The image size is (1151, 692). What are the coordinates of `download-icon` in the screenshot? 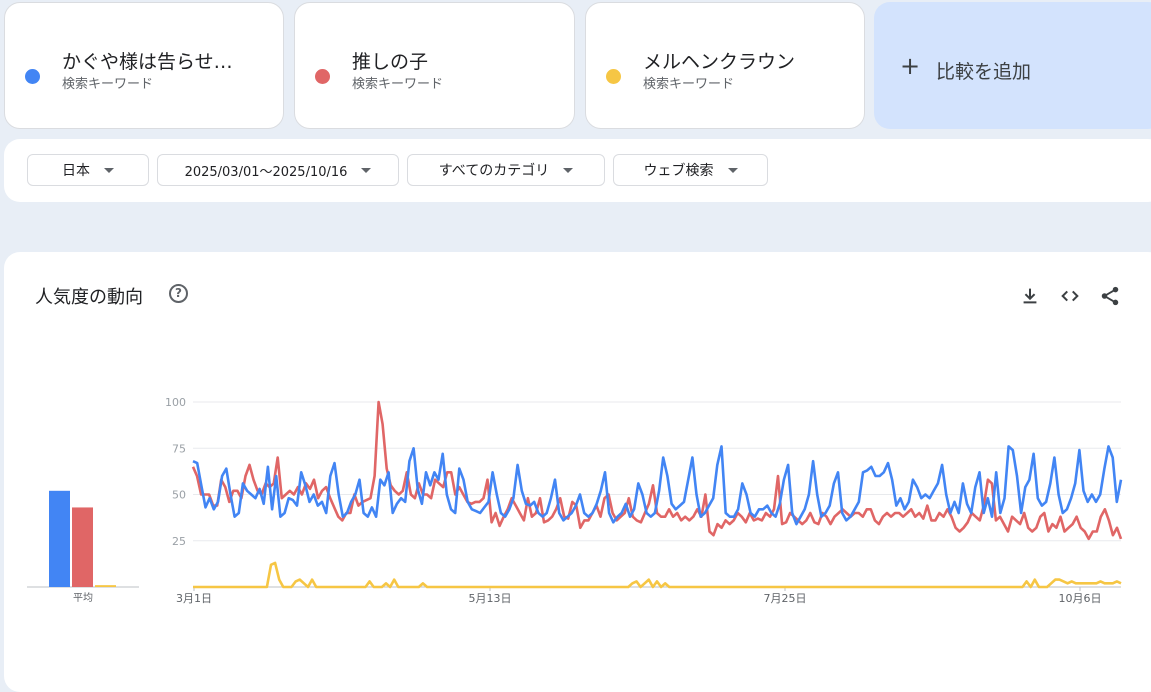 It's located at (1030, 296).